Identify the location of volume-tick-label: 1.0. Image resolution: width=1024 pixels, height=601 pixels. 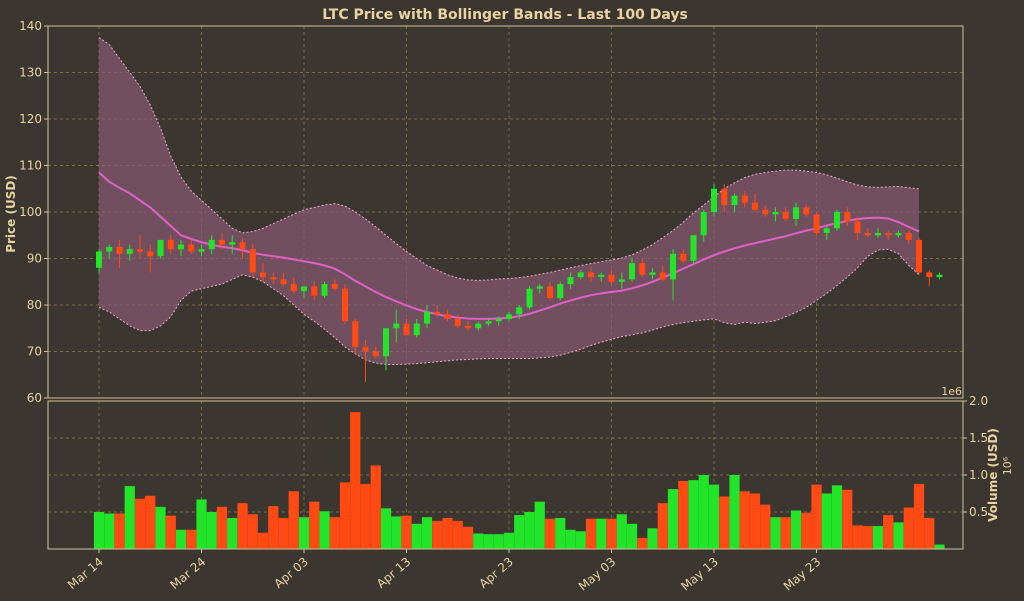
(978, 475).